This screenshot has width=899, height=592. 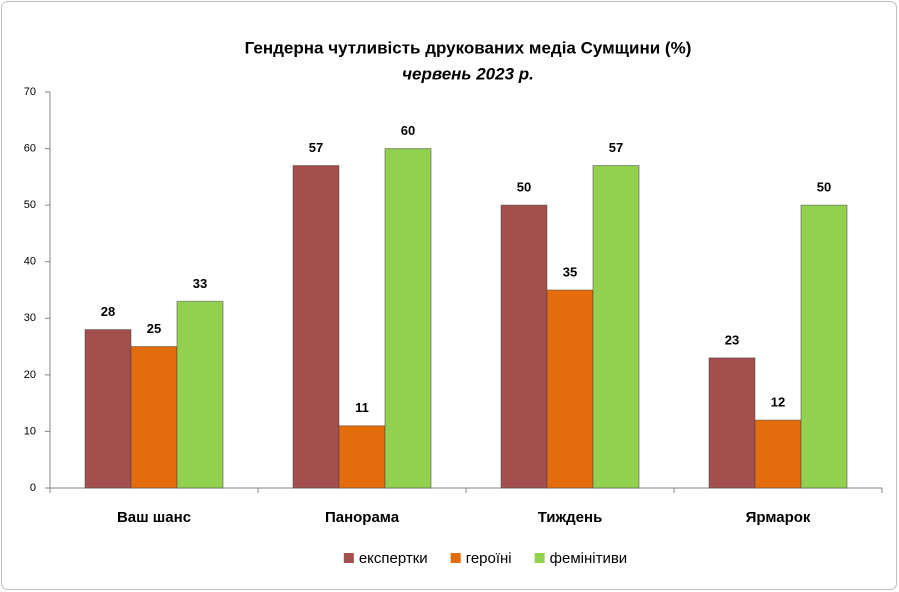 What do you see at coordinates (30, 375) in the screenshot?
I see `y-tick-label: 20` at bounding box center [30, 375].